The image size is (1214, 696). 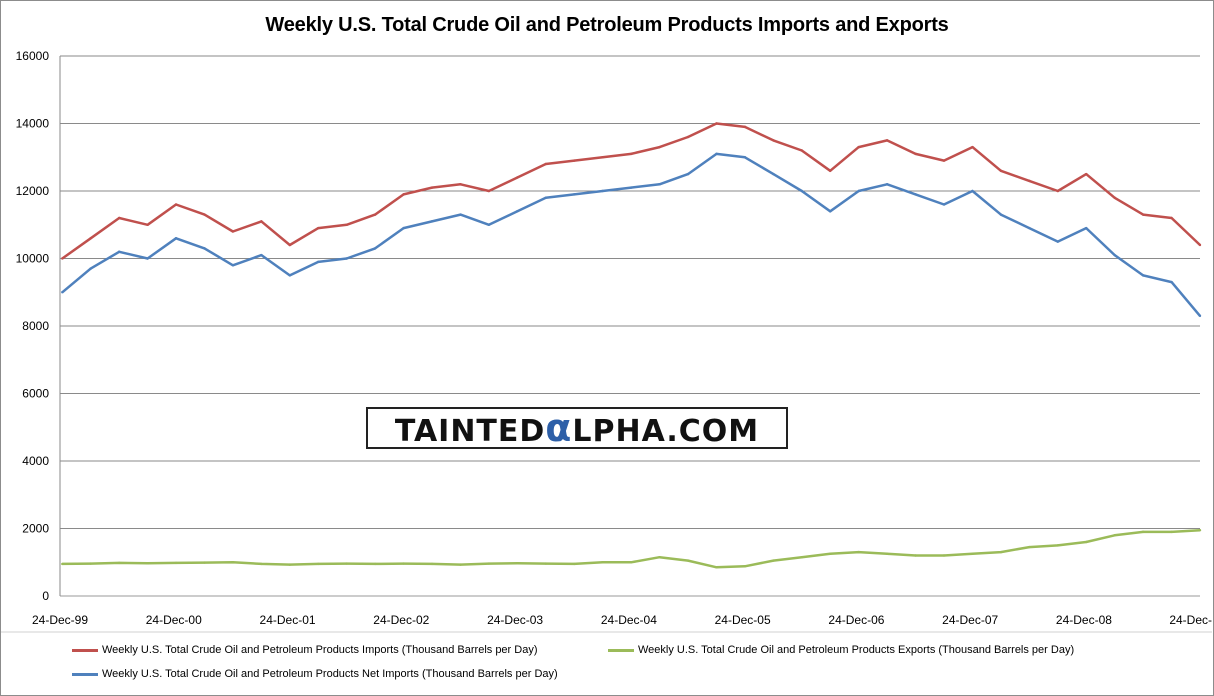 What do you see at coordinates (33, 259) in the screenshot?
I see `y-tick-label: 10000` at bounding box center [33, 259].